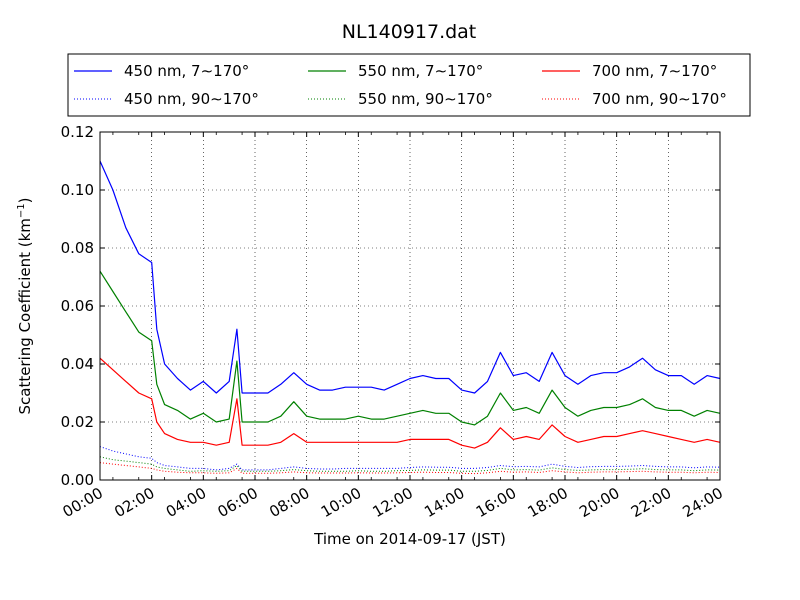  I want to click on legend-label: 700 nm, 7∼170°, so click(654, 71).